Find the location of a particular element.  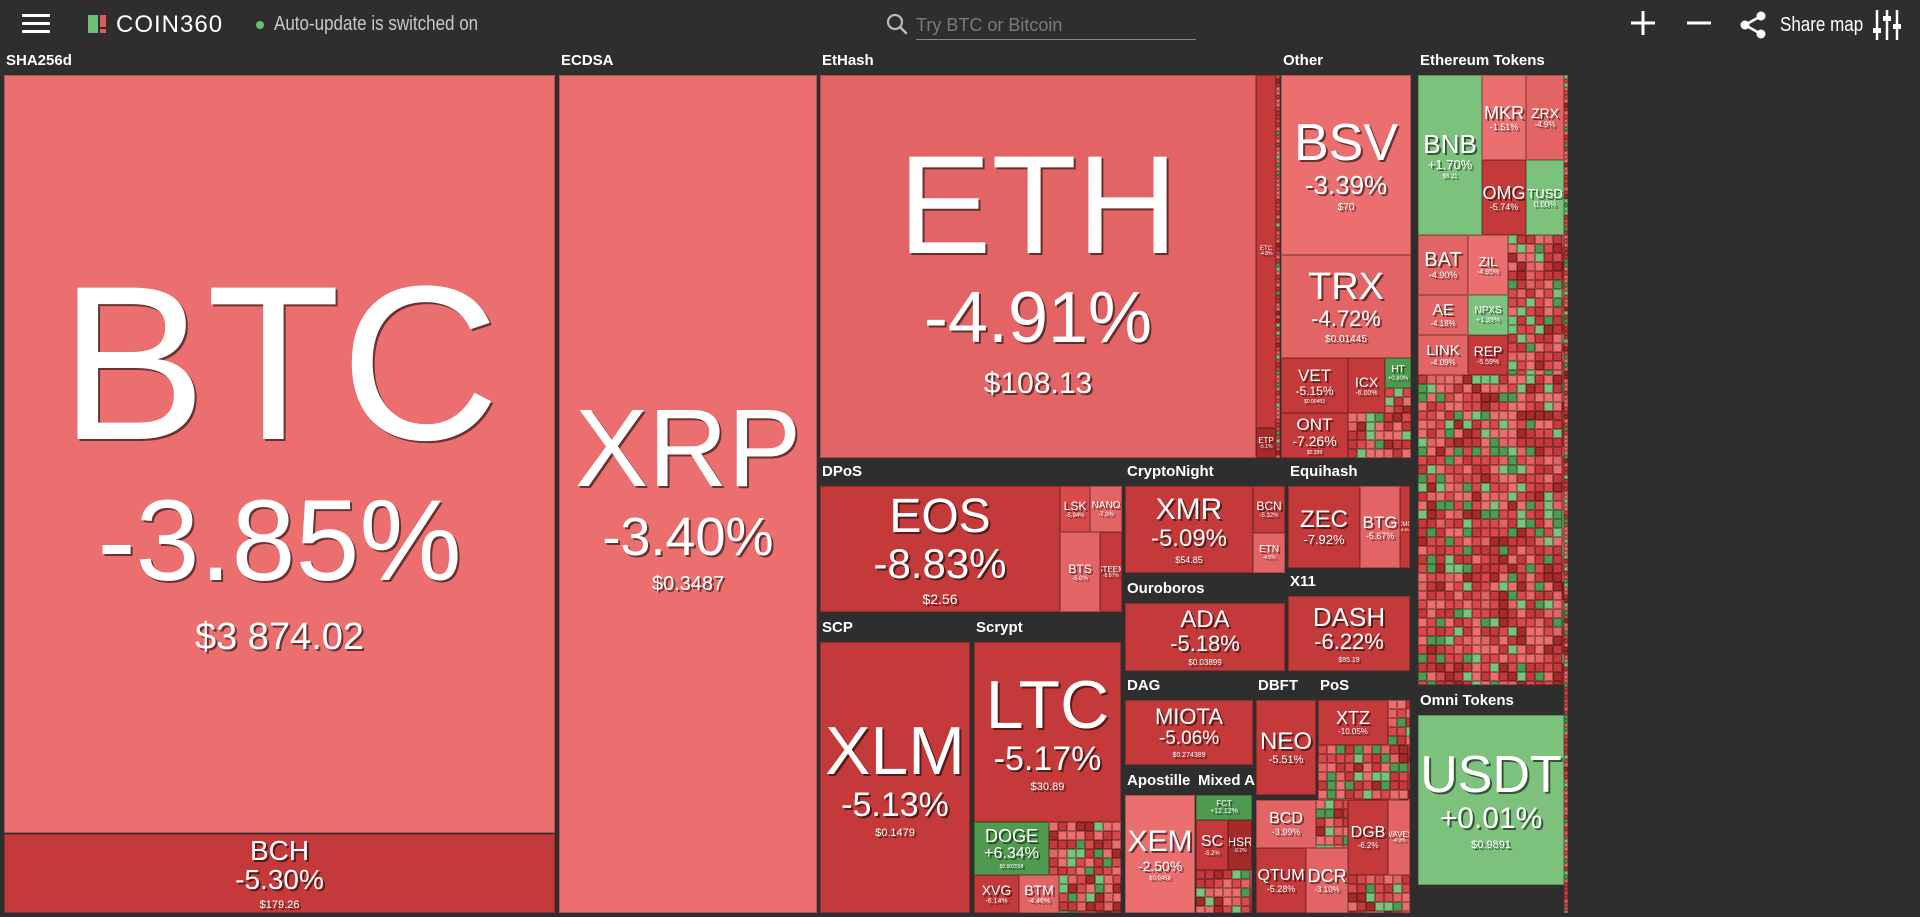

coin-tile-xtz: XTZ -10.05% is located at coordinates (1353, 722).